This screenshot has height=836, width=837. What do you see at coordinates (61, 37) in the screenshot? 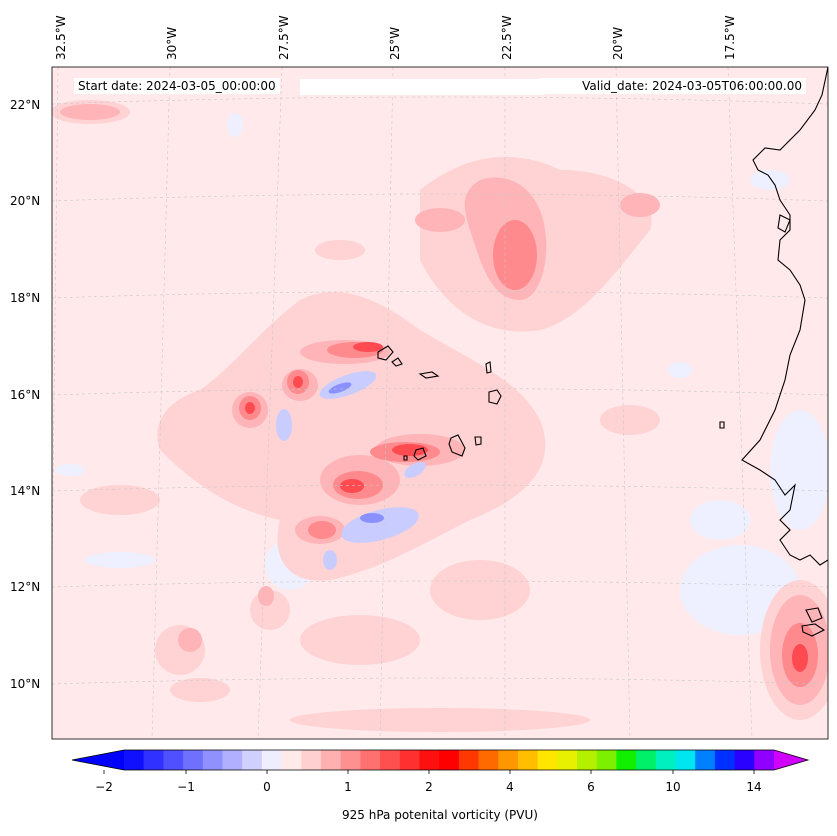
I see `lon-label-32-5w: 32.5°W` at bounding box center [61, 37].